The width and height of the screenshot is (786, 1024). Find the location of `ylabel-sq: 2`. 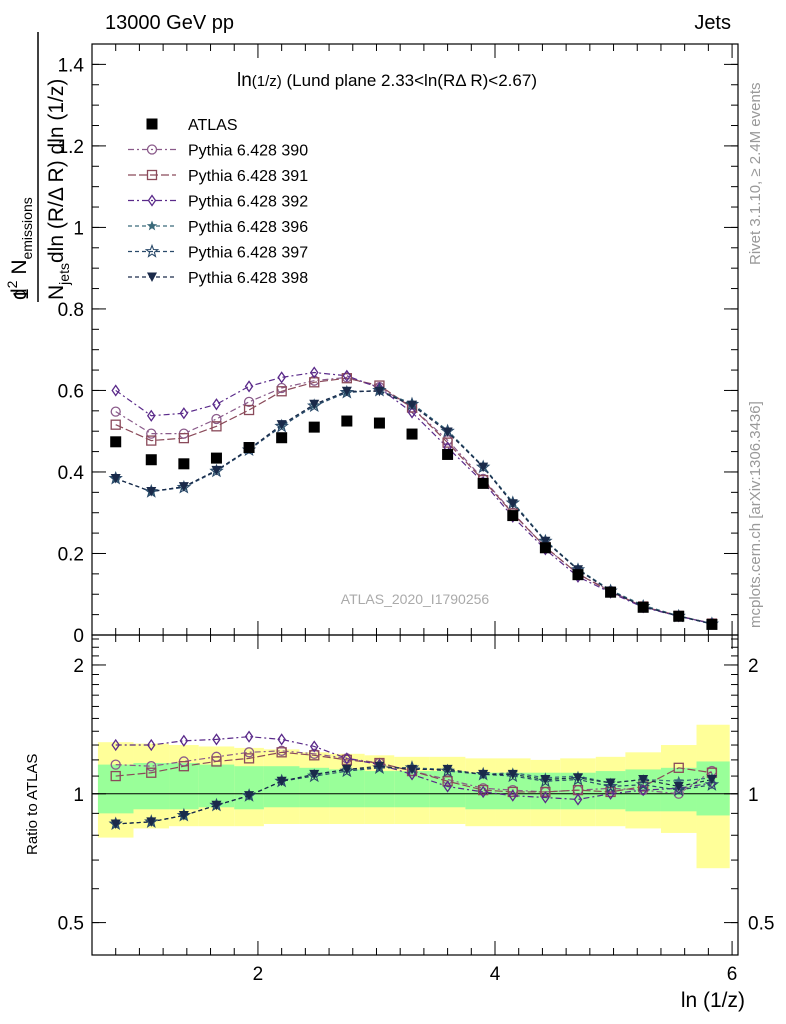

ylabel-sq: 2 is located at coordinates (12, 284).